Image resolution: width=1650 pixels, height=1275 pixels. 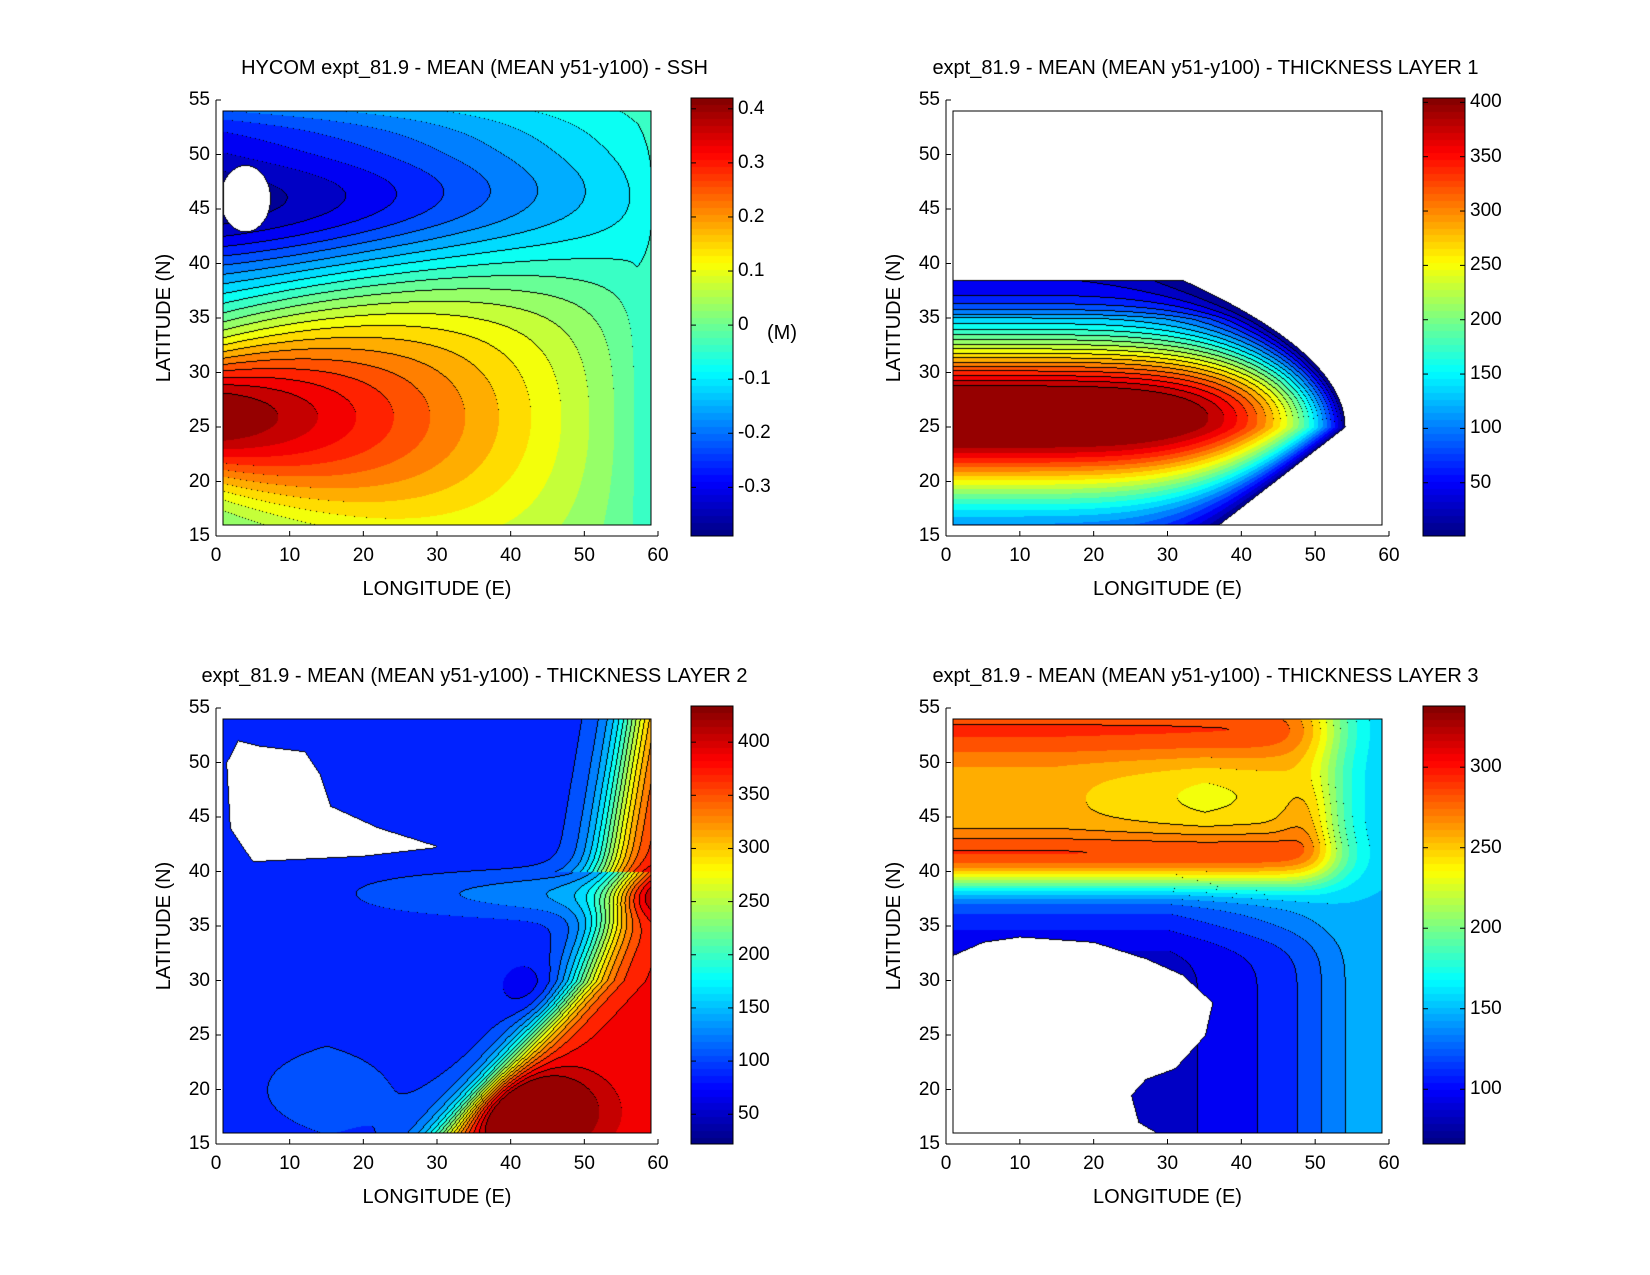 I want to click on colorbar-tick-label: -0.3, so click(x=754, y=487).